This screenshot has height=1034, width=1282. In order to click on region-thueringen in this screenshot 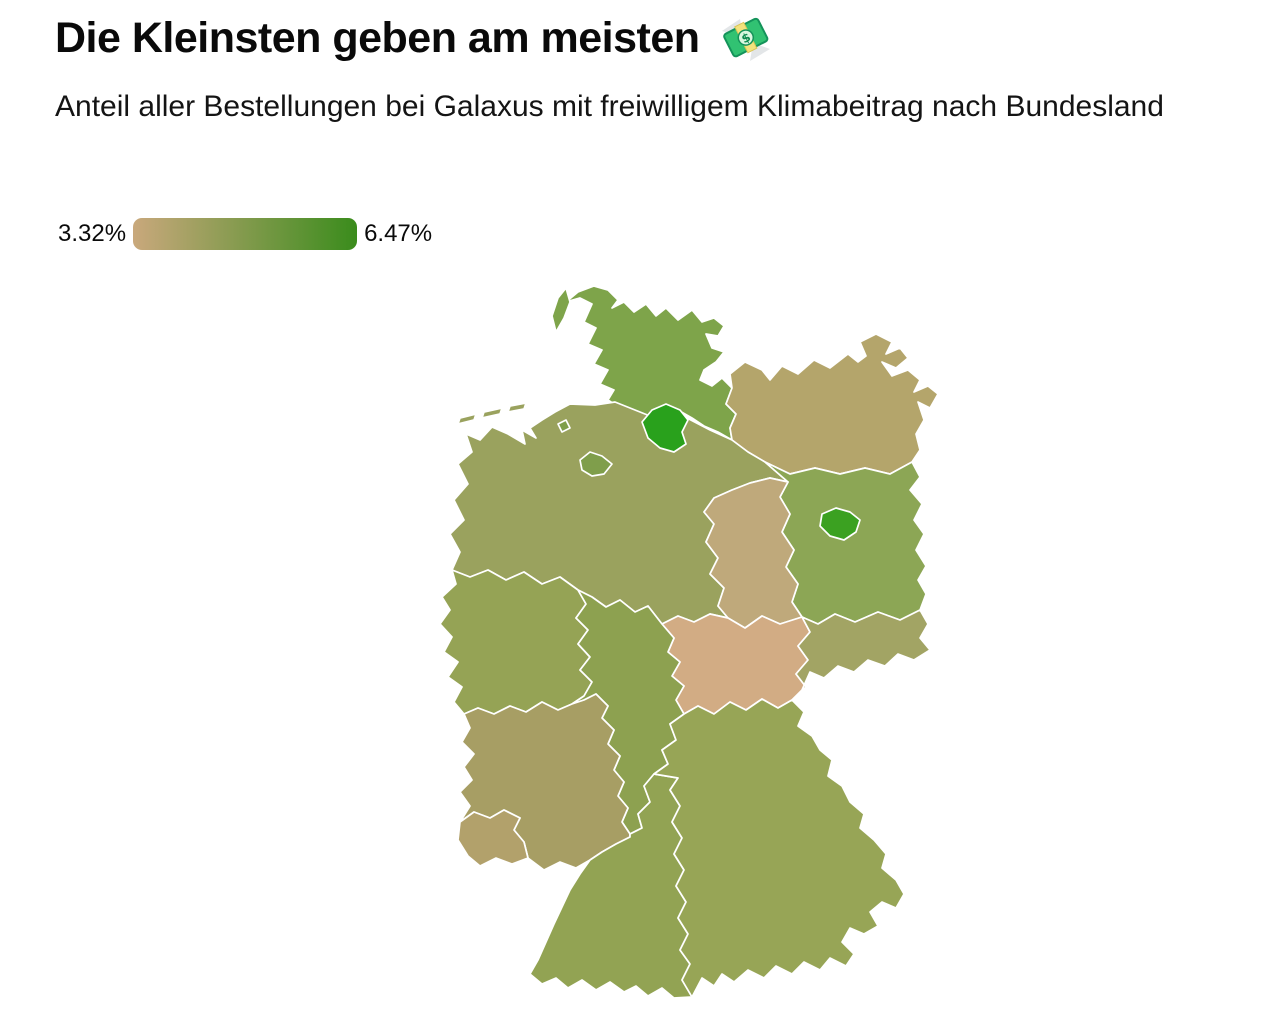, I will do `click(736, 664)`.